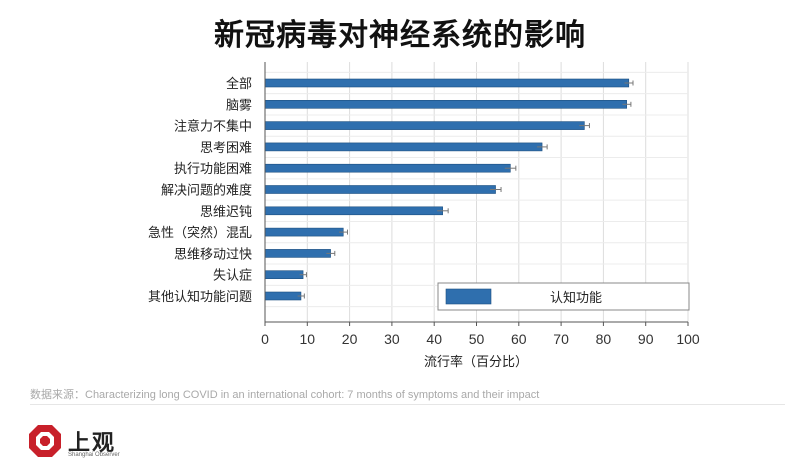 Image resolution: width=800 pixels, height=475 pixels. What do you see at coordinates (519, 339) in the screenshot?
I see `x-tick-label: 60` at bounding box center [519, 339].